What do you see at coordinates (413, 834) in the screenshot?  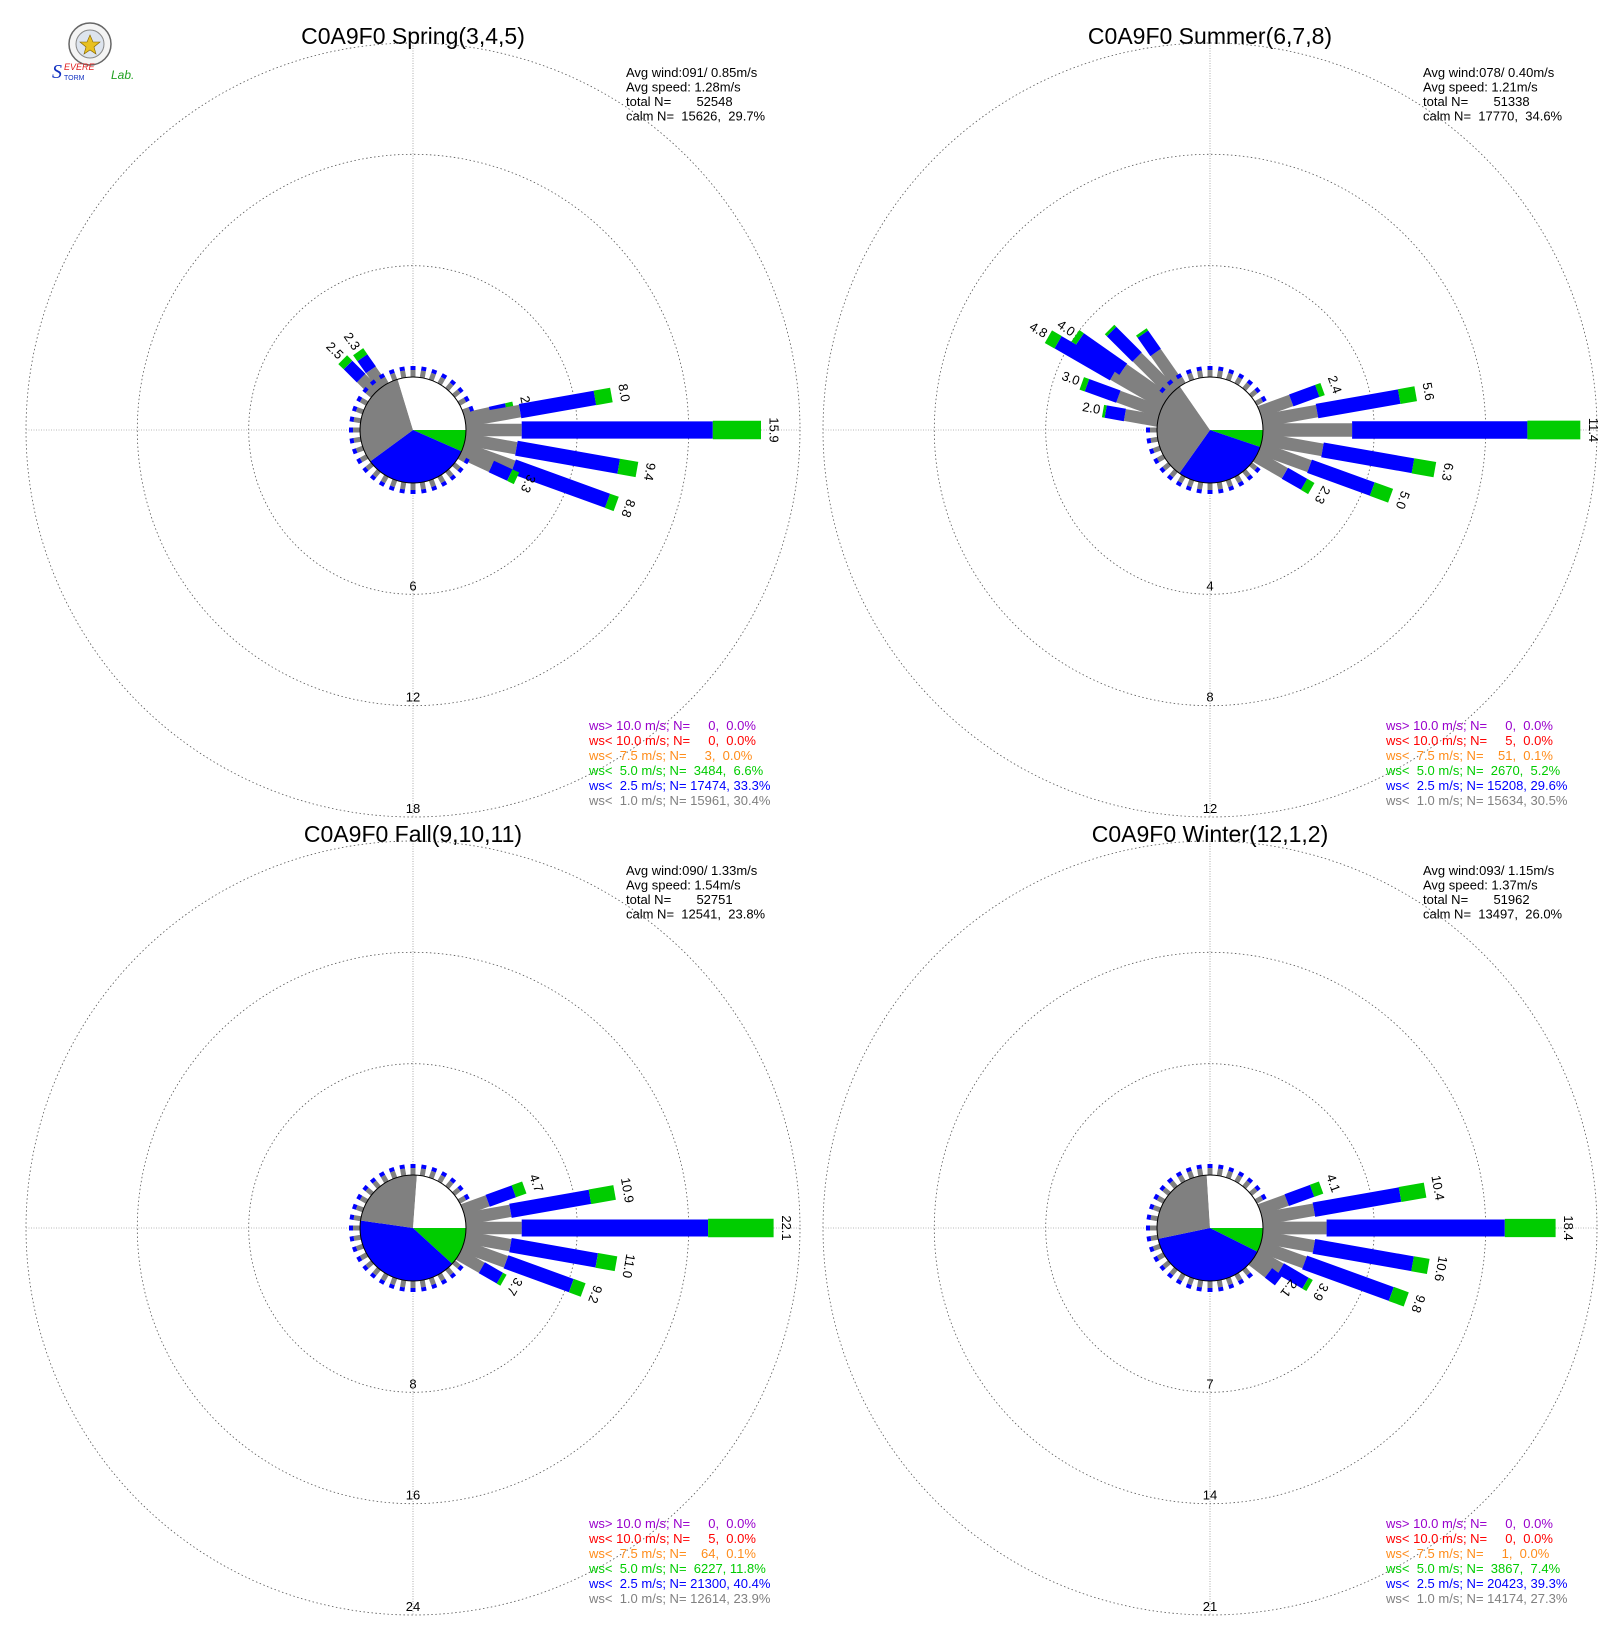 I see `panel-title: C0A9F0 Fall(9,10,11)` at bounding box center [413, 834].